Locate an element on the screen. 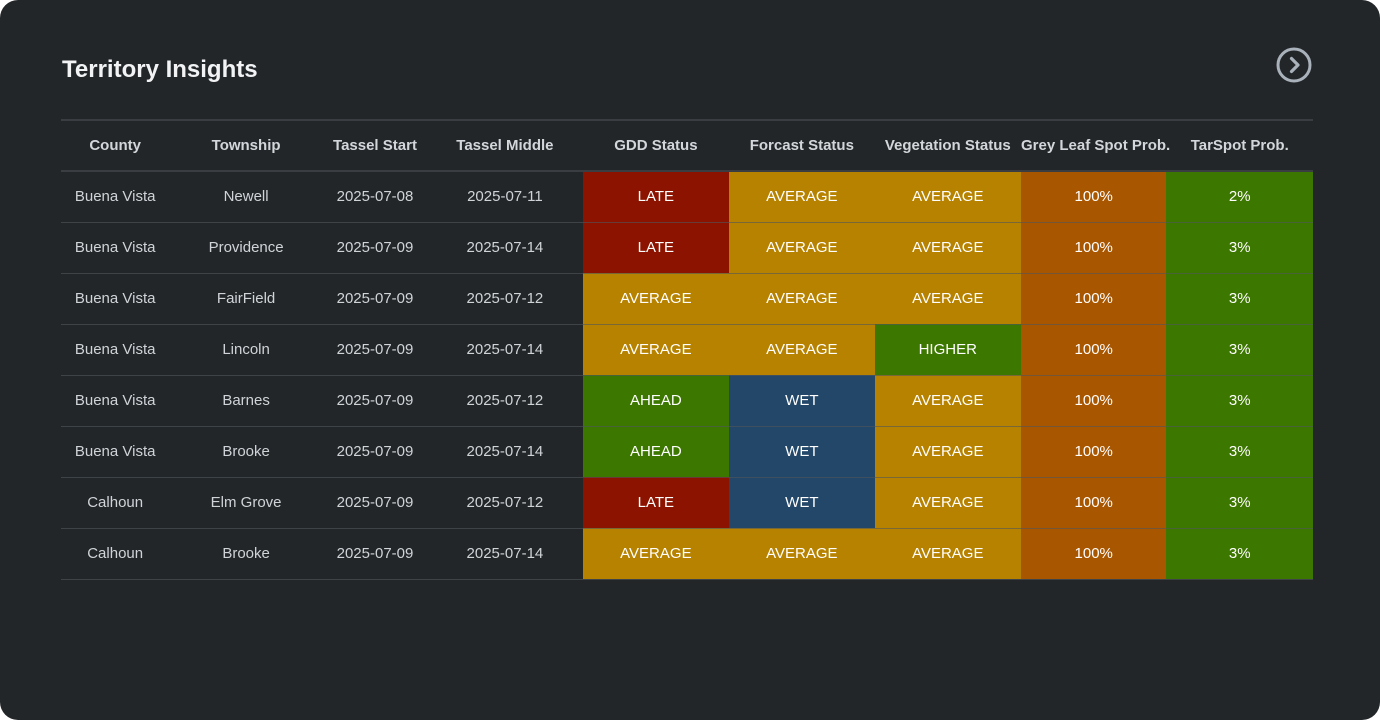 The width and height of the screenshot is (1380, 720). column-header-township: Township is located at coordinates (246, 145).